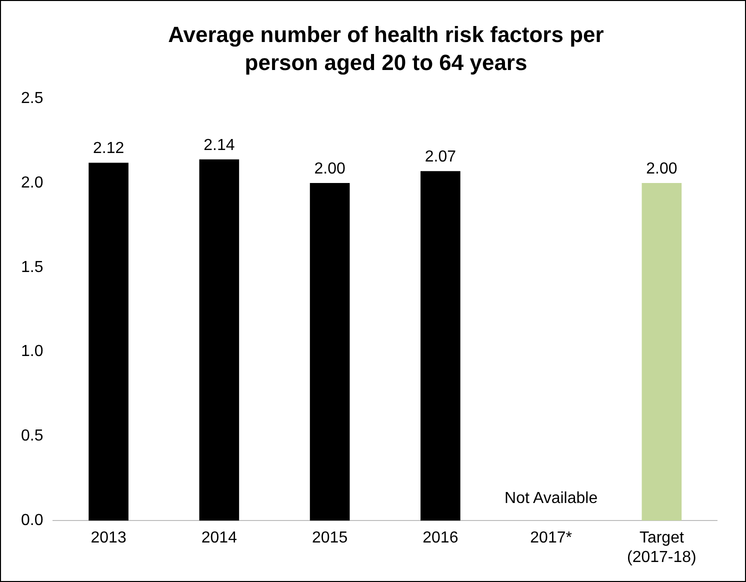  Describe the element at coordinates (440, 157) in the screenshot. I see `data-label: 2.07` at that location.